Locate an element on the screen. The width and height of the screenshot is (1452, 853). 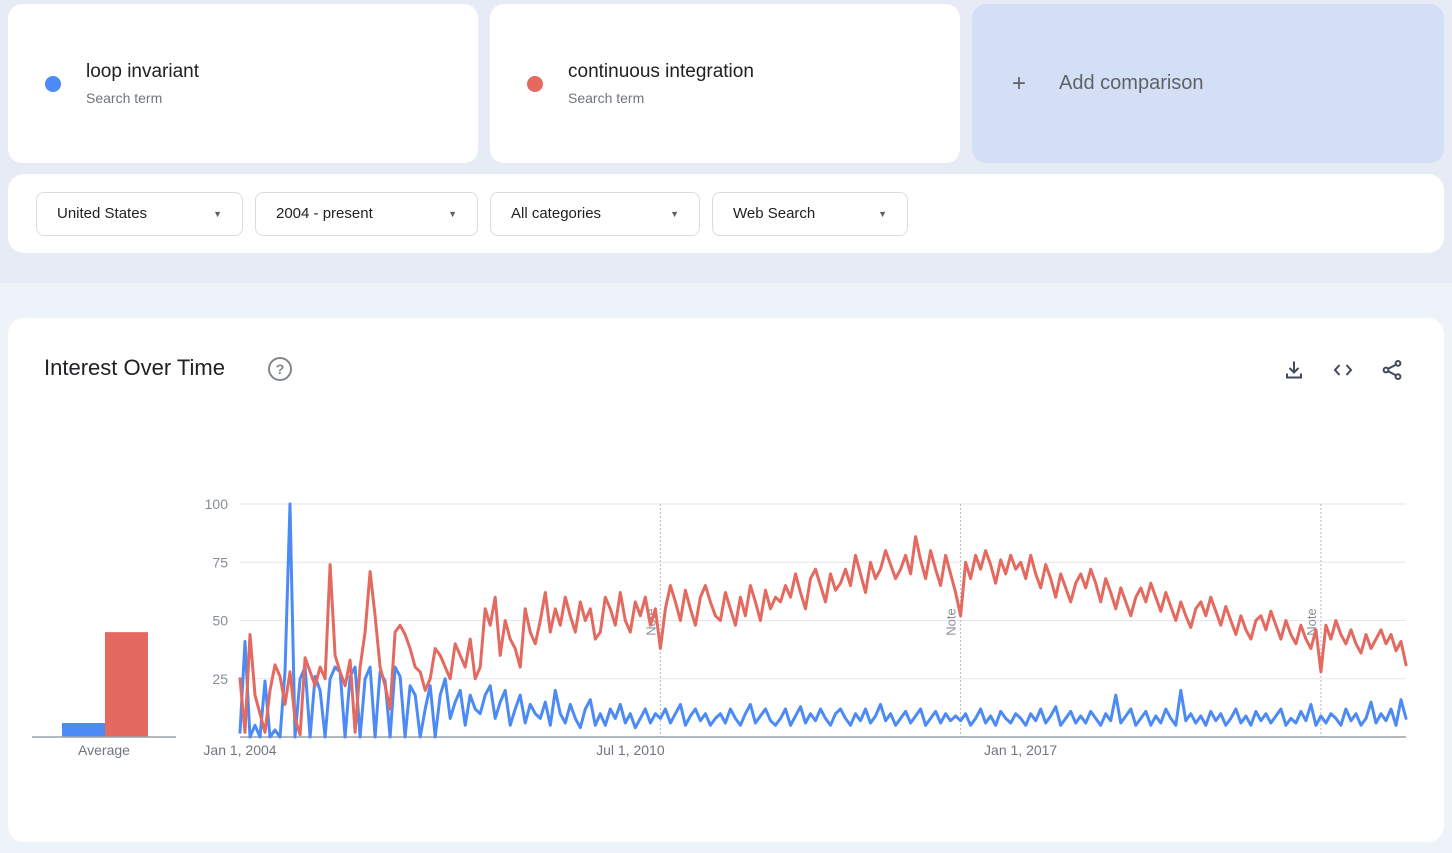
category-filter-value: All categories is located at coordinates (556, 213).